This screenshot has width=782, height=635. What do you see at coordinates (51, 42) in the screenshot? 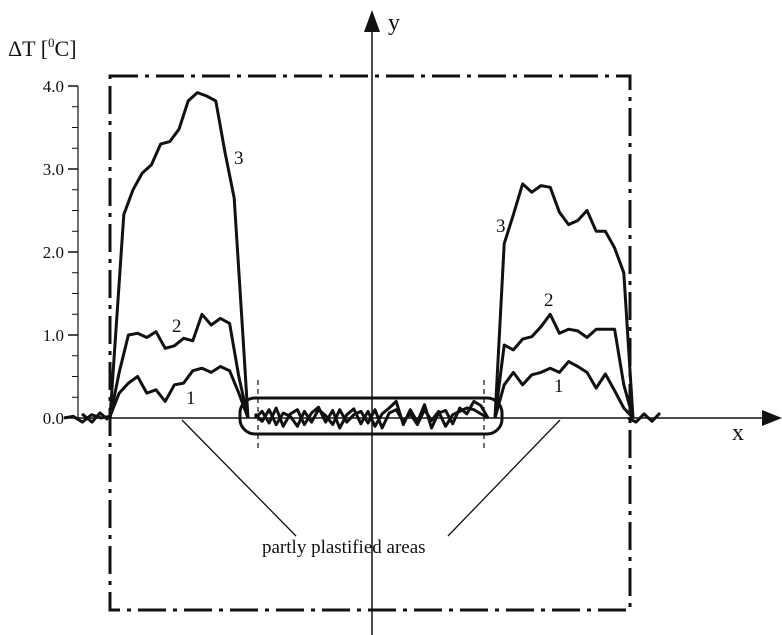
I see `y-axis-title-superscript: 0` at bounding box center [51, 42].